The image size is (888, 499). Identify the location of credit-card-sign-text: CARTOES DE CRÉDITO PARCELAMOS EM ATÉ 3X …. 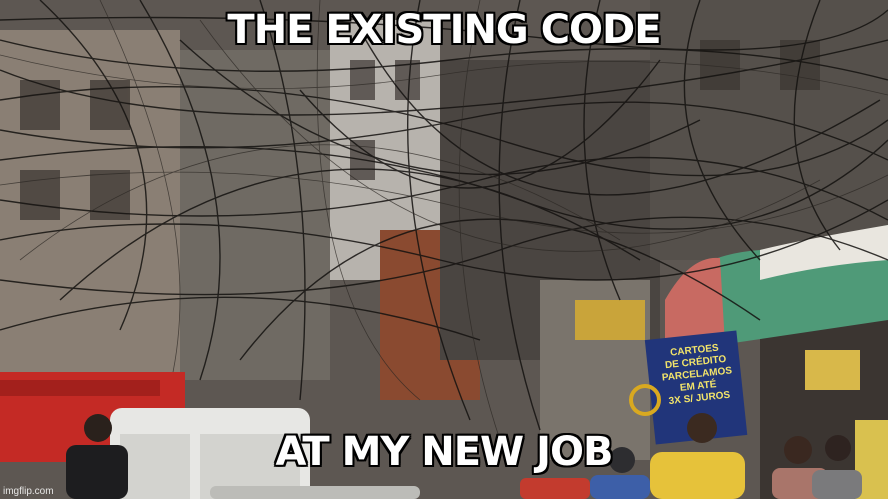
(697, 375).